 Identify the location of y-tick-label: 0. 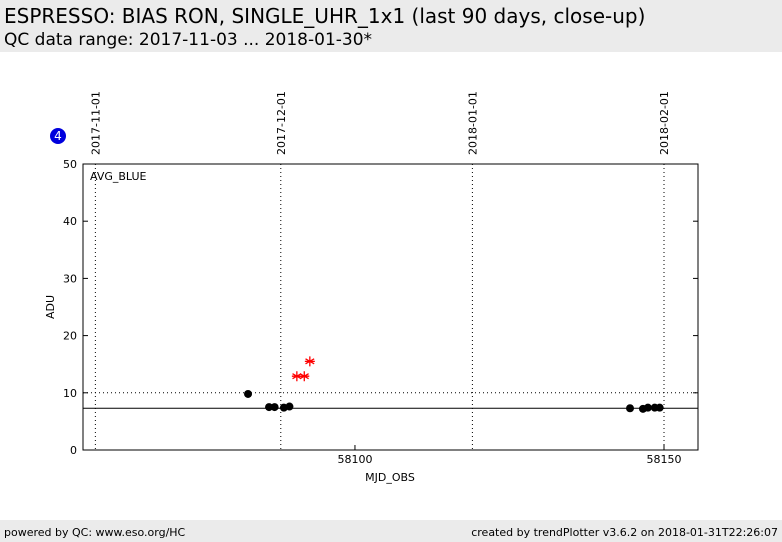
(73, 450).